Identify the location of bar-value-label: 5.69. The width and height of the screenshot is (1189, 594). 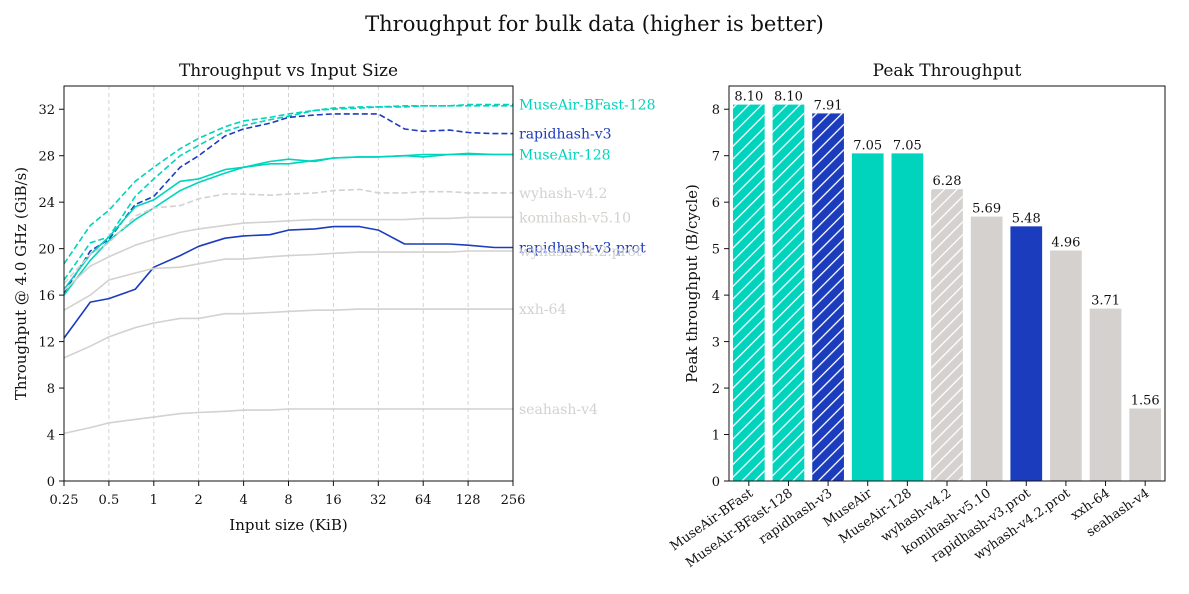
(986, 209).